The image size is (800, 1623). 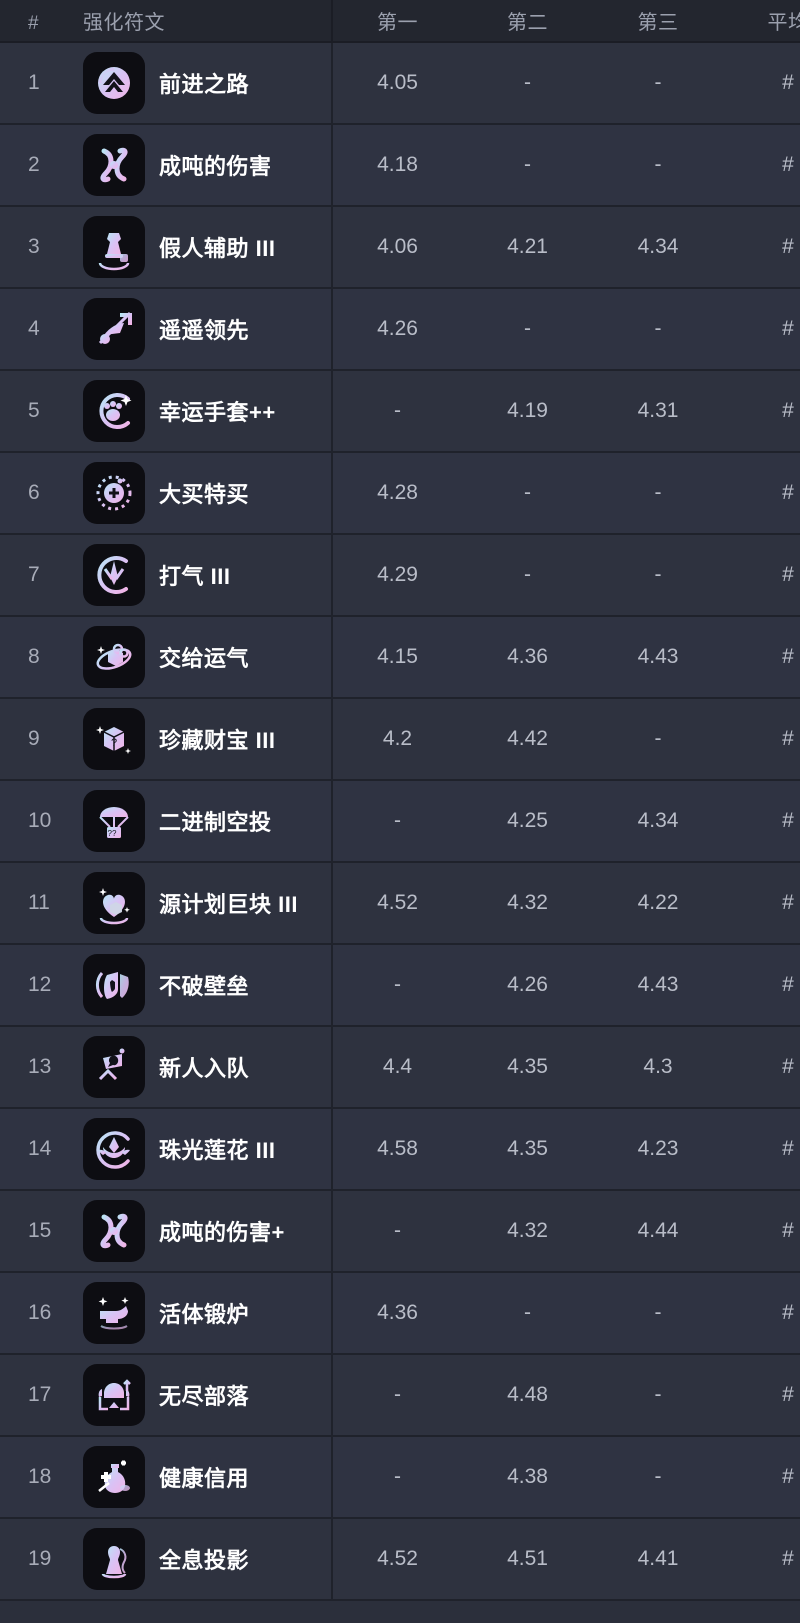 What do you see at coordinates (207, 1477) in the screenshot?
I see `rune-name-group: 健康信用` at bounding box center [207, 1477].